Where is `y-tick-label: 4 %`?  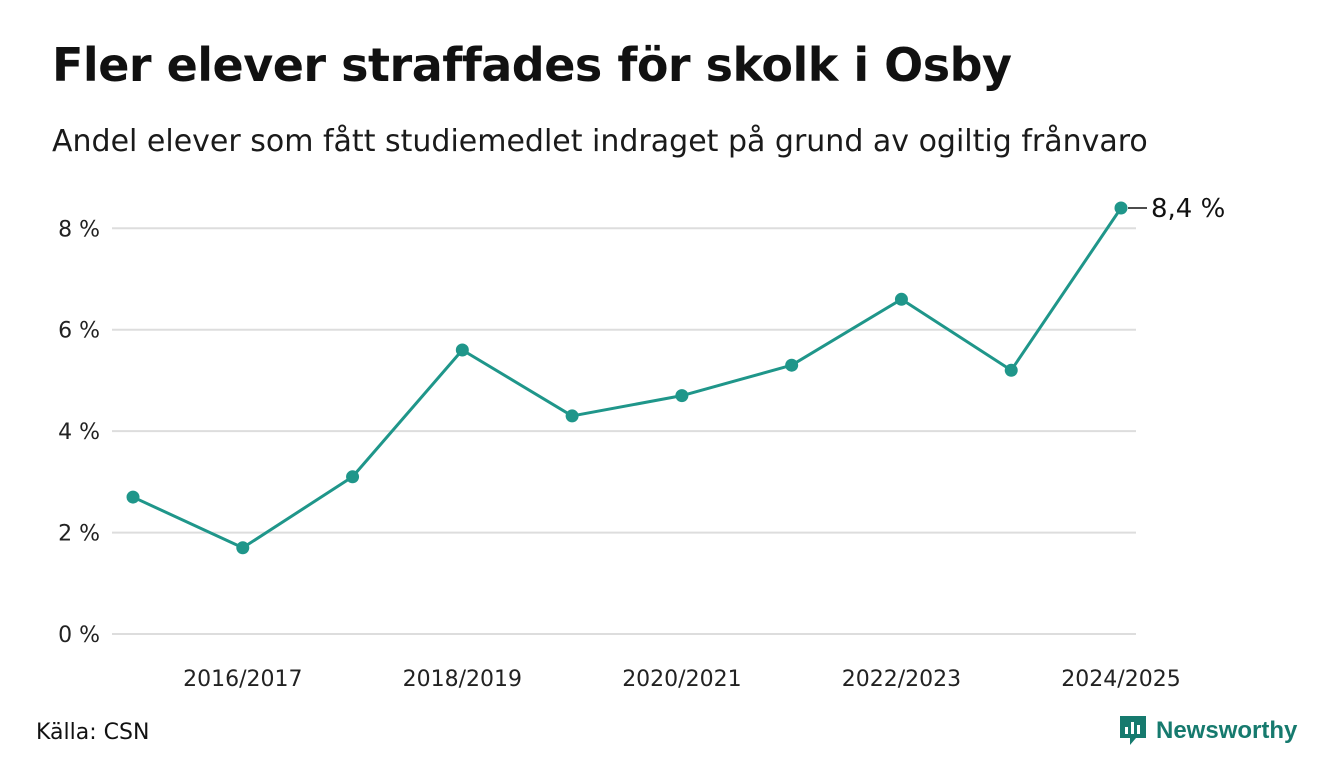
y-tick-label: 4 % is located at coordinates (79, 432).